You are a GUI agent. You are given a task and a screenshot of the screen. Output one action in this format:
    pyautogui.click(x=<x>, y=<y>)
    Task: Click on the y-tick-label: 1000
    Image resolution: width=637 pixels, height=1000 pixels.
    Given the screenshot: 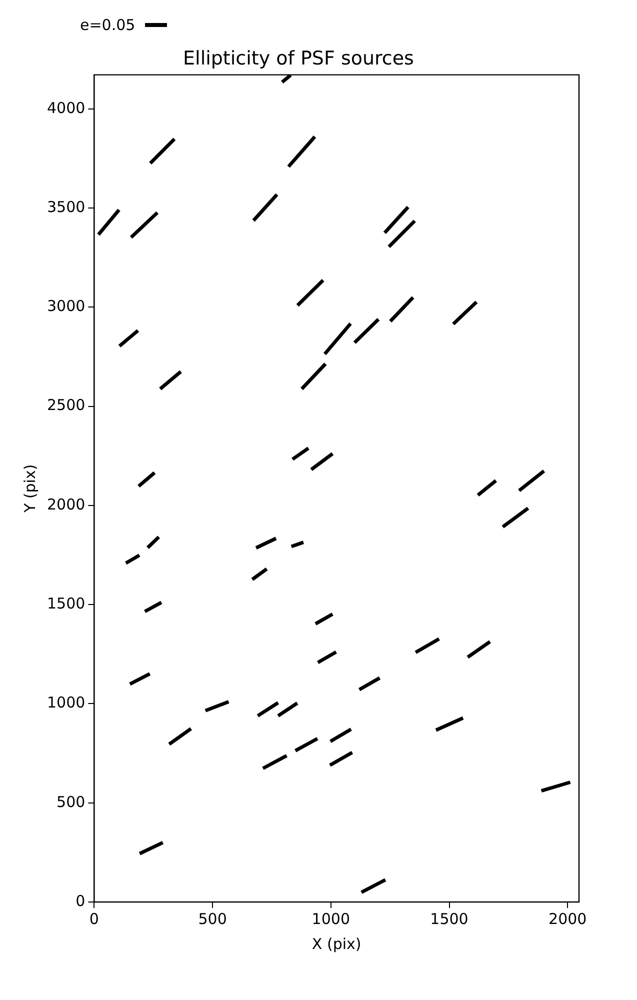 What is the action you would take?
    pyautogui.click(x=66, y=703)
    